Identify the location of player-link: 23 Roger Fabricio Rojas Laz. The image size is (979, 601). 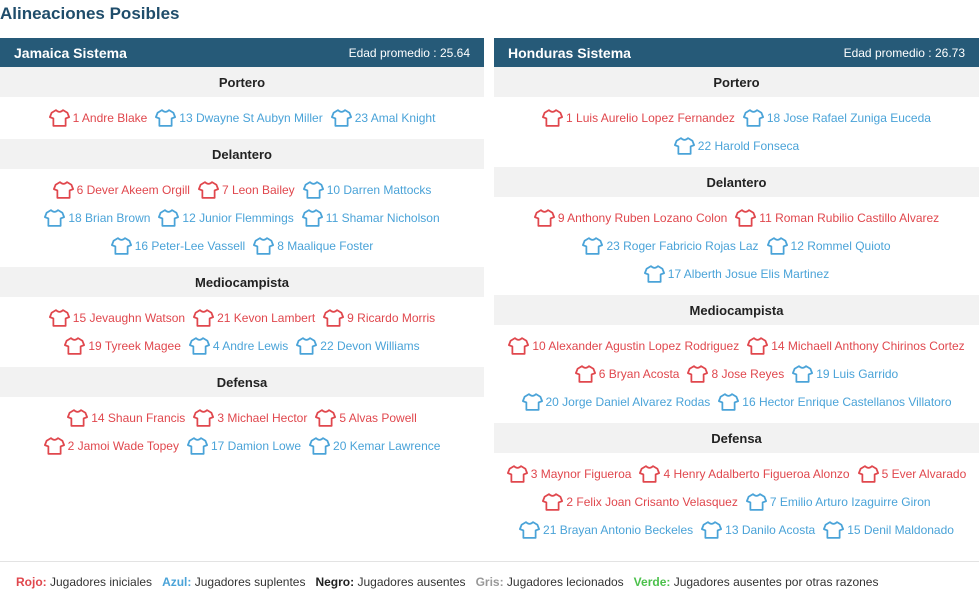
(670, 246).